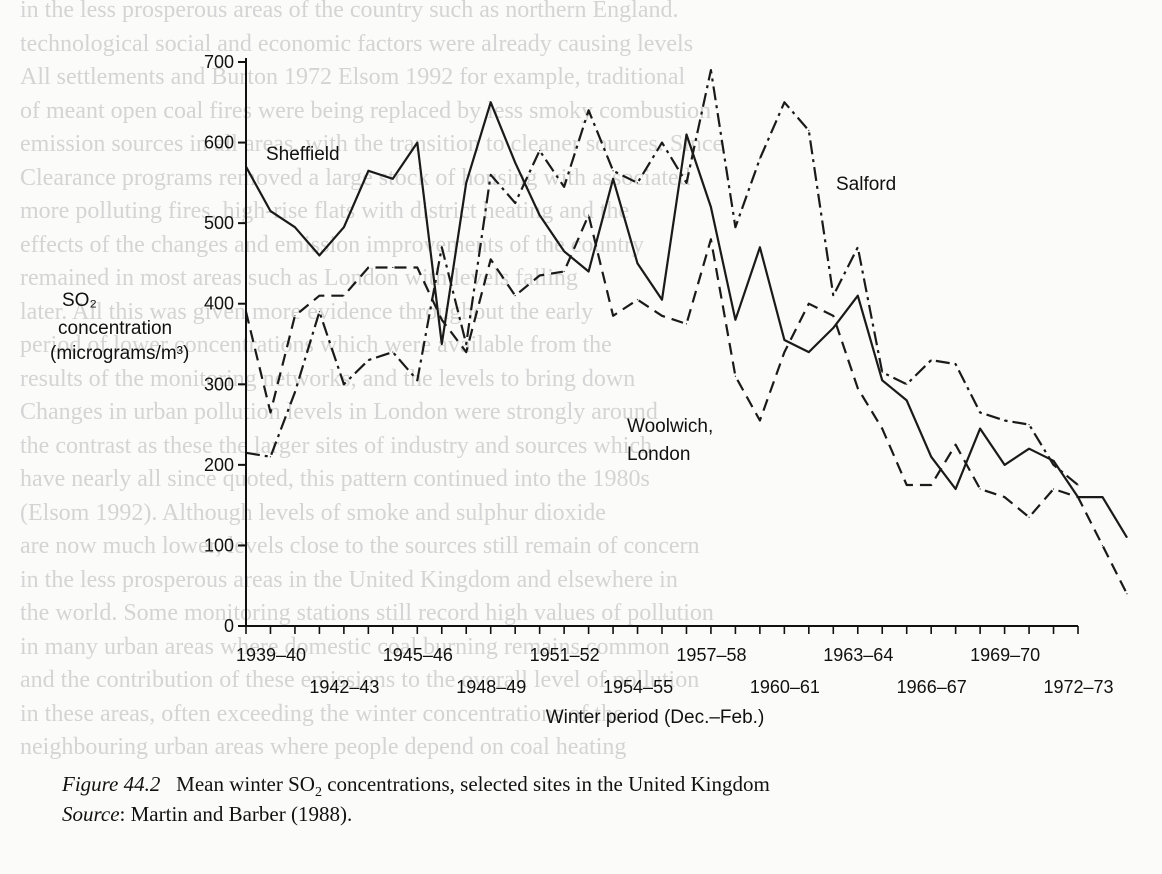 The height and width of the screenshot is (874, 1162). I want to click on y-tick-label: 100, so click(219, 545).